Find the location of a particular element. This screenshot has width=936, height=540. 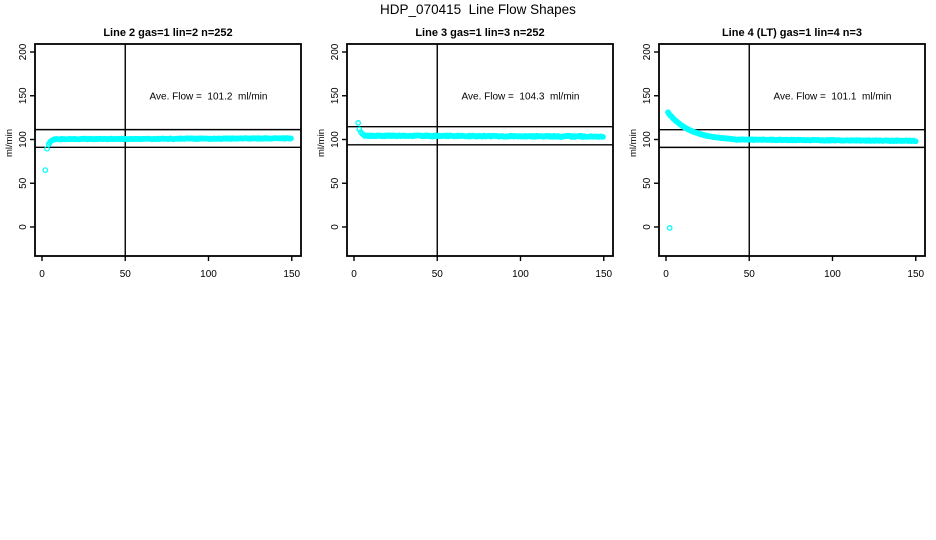

panel-title: Line 4 (LT) gas=1 lin=4 n=3 is located at coordinates (792, 33).